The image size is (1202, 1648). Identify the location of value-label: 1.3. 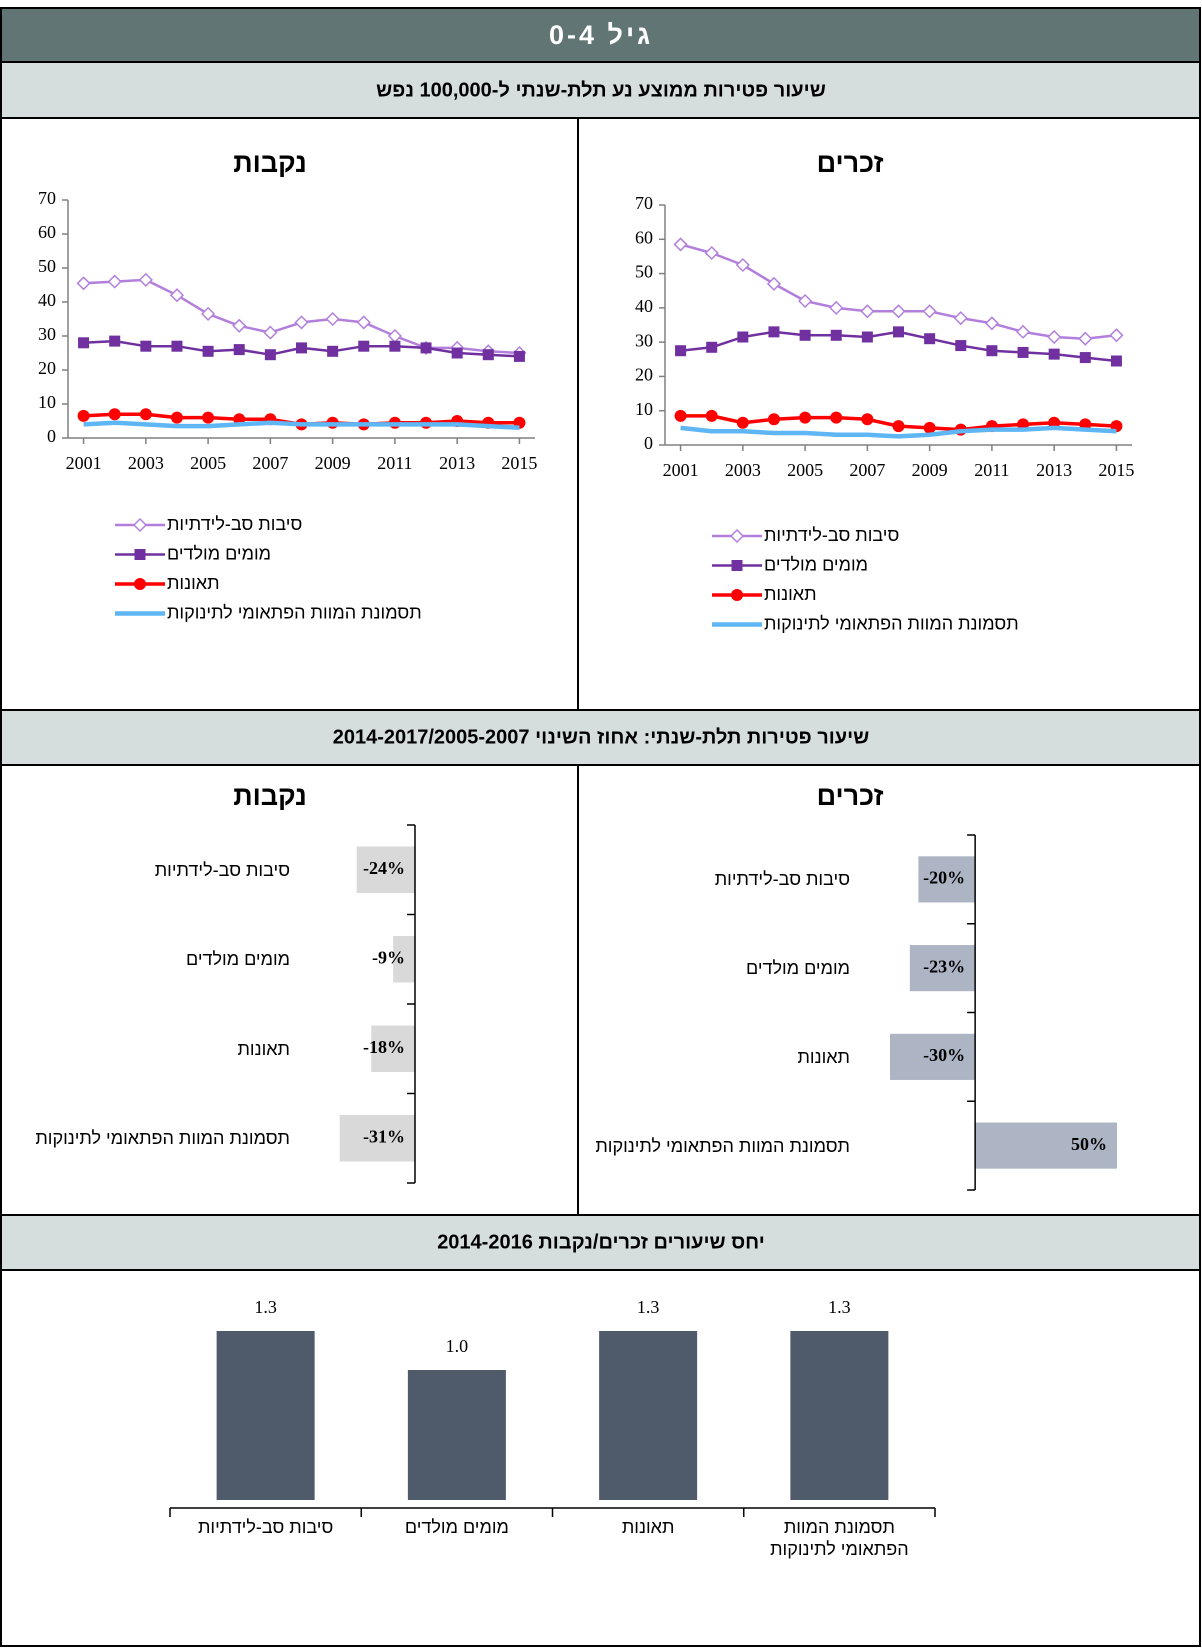
(648, 1307).